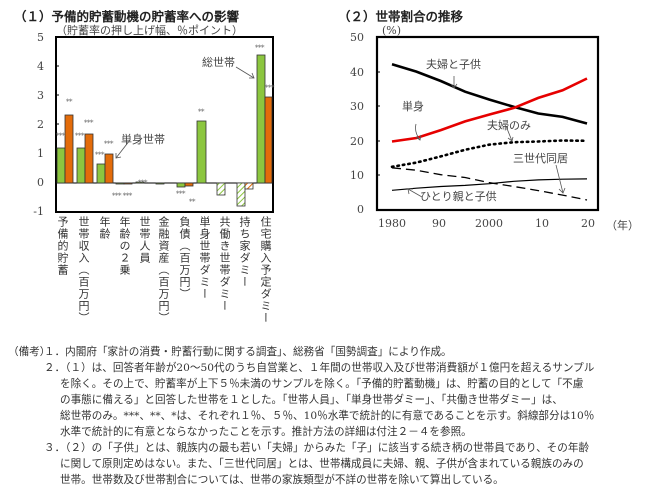 Image resolution: width=660 pixels, height=490 pixels. What do you see at coordinates (244, 252) in the screenshot?
I see `category-label: 持ち家ダミー` at bounding box center [244, 252].